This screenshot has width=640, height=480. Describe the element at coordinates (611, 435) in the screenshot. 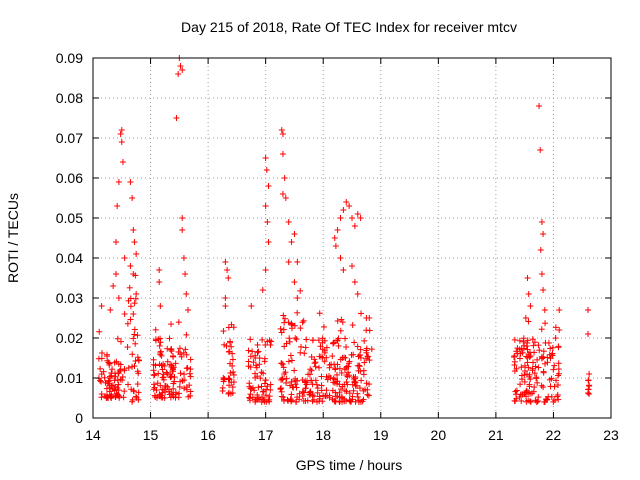

I see `x-tick-label: 23` at that location.